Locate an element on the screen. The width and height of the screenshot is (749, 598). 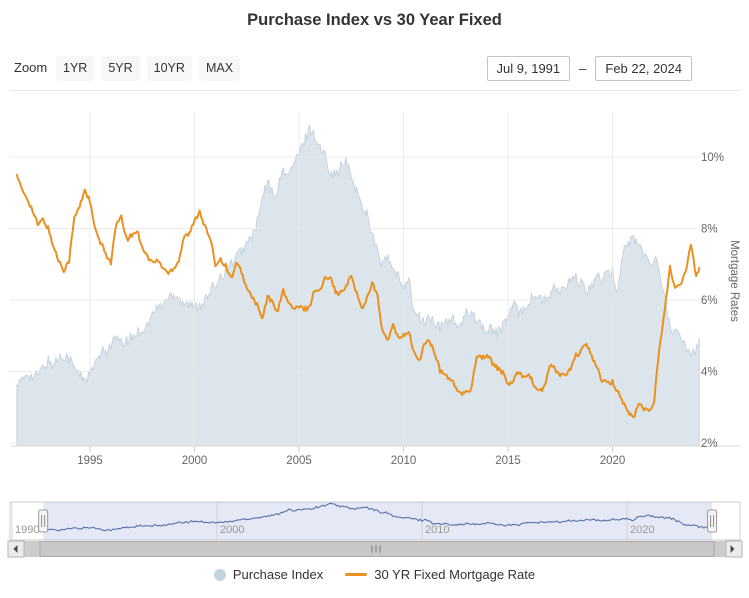
legend-line-marker-icon is located at coordinates (356, 574).